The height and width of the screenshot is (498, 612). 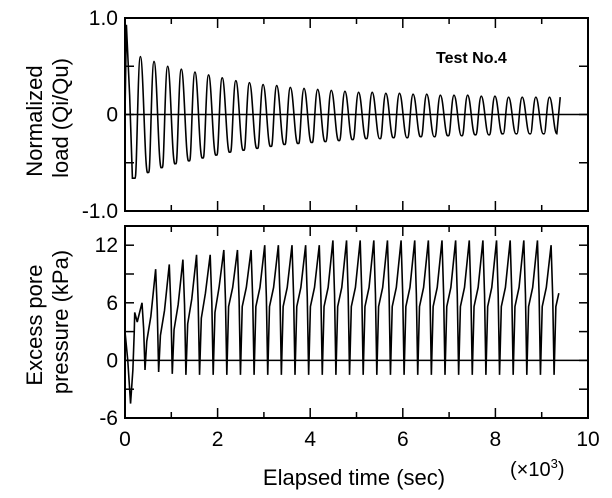 What do you see at coordinates (403, 439) in the screenshot?
I see `x-tick-label: 6` at bounding box center [403, 439].